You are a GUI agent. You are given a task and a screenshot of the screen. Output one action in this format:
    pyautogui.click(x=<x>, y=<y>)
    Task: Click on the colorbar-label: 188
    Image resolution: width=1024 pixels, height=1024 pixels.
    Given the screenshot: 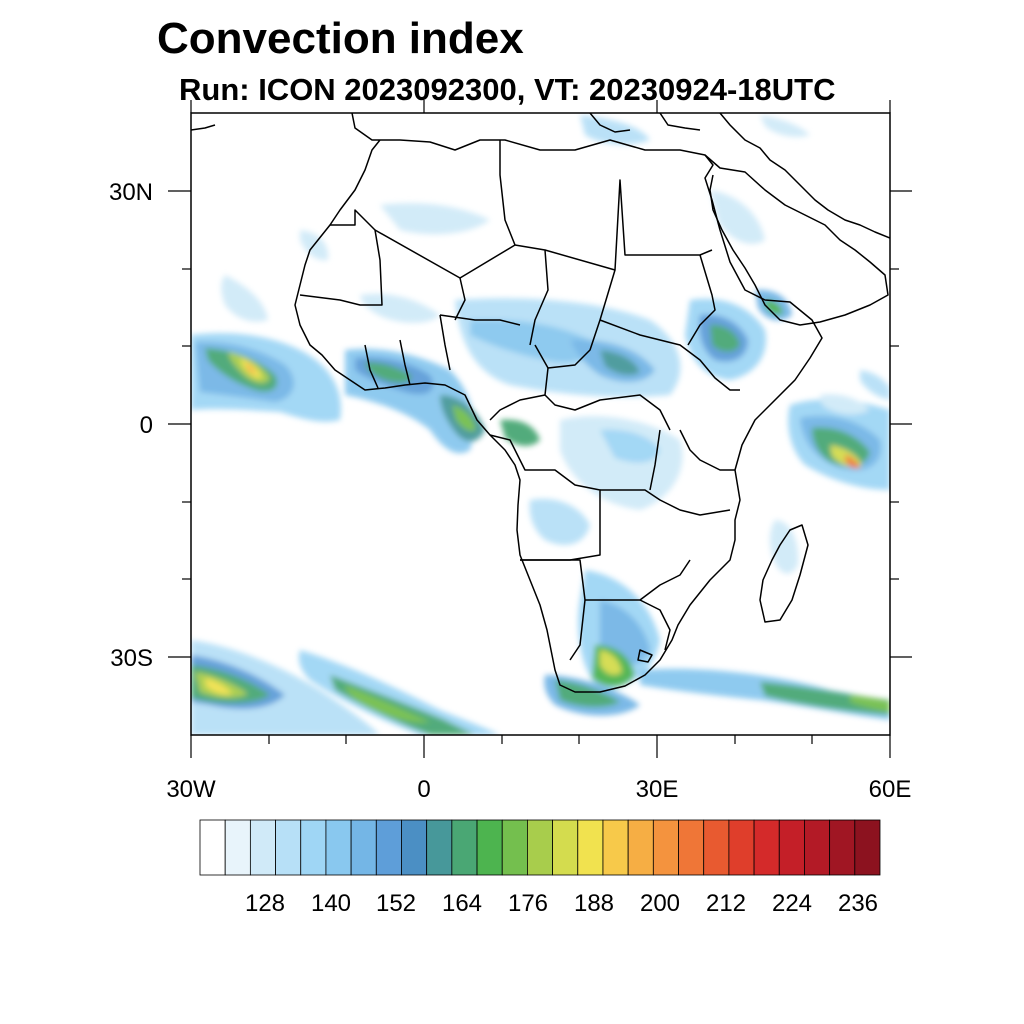 What is the action you would take?
    pyautogui.click(x=594, y=903)
    